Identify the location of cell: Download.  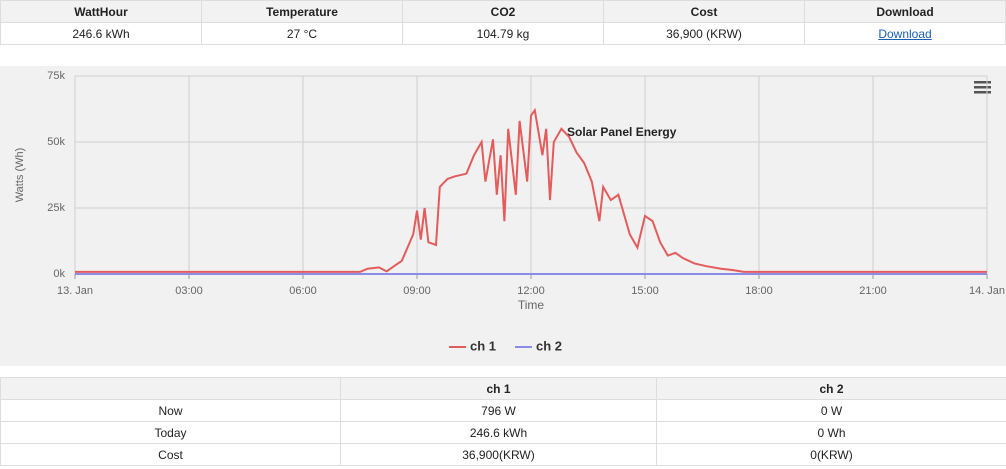
(905, 33).